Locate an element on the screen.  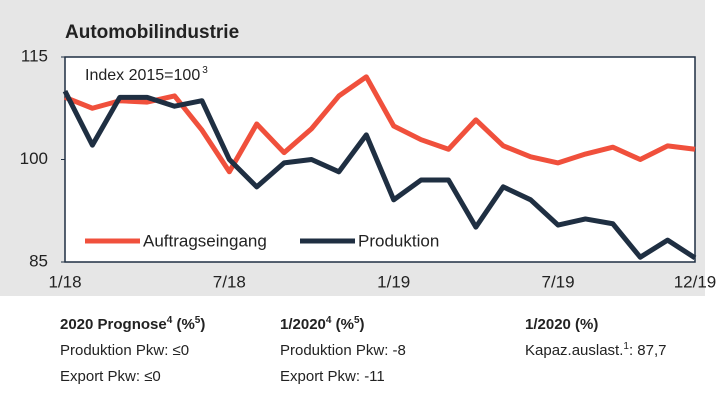
text-part: : 87,7 is located at coordinates (647, 350).